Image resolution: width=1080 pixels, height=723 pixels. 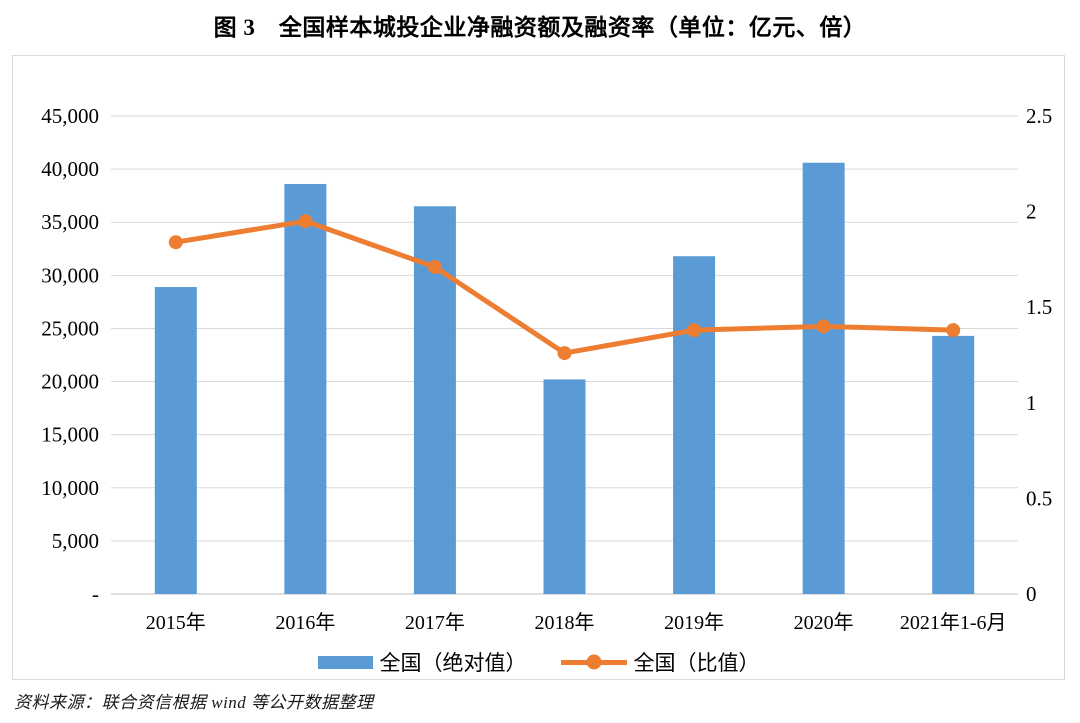 What do you see at coordinates (305, 388) in the screenshot?
I see `bar-2016年` at bounding box center [305, 388].